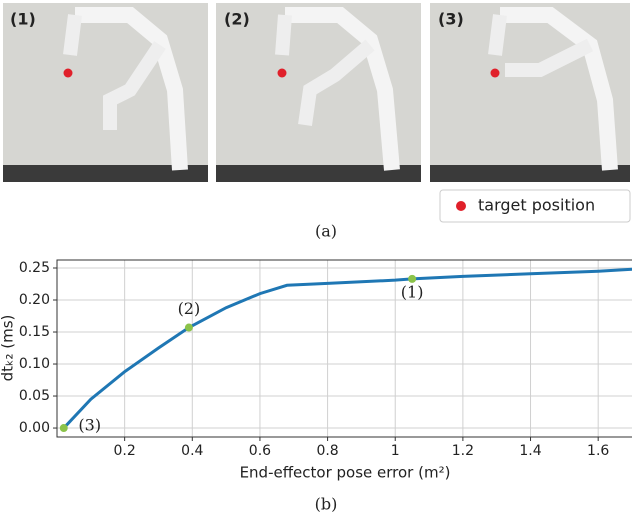 The height and width of the screenshot is (523, 632). I want to click on panel-label: (3), so click(451, 19).